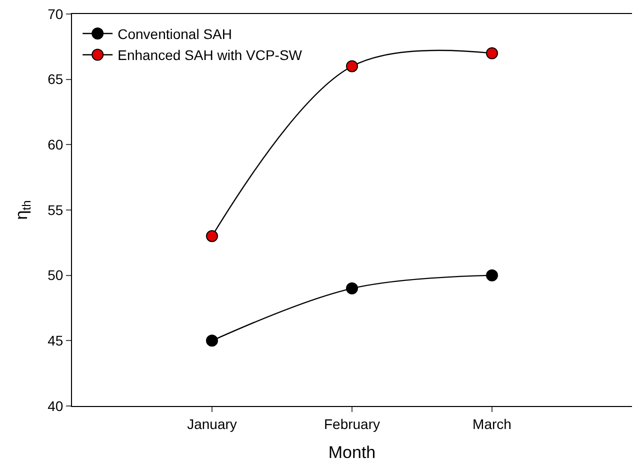 The width and height of the screenshot is (633, 474). I want to click on y-tick-label: 40, so click(56, 406).